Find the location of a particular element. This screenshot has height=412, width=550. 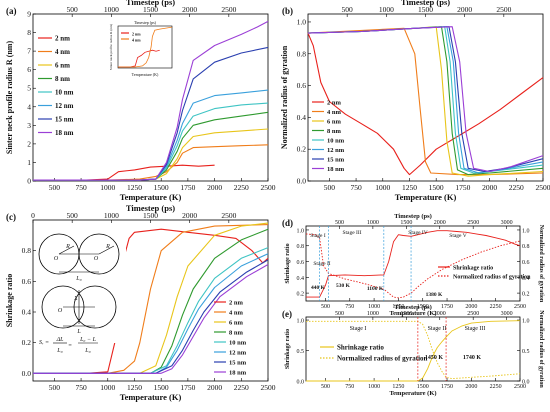

schematic-label: R is located at coordinates (107, 247).